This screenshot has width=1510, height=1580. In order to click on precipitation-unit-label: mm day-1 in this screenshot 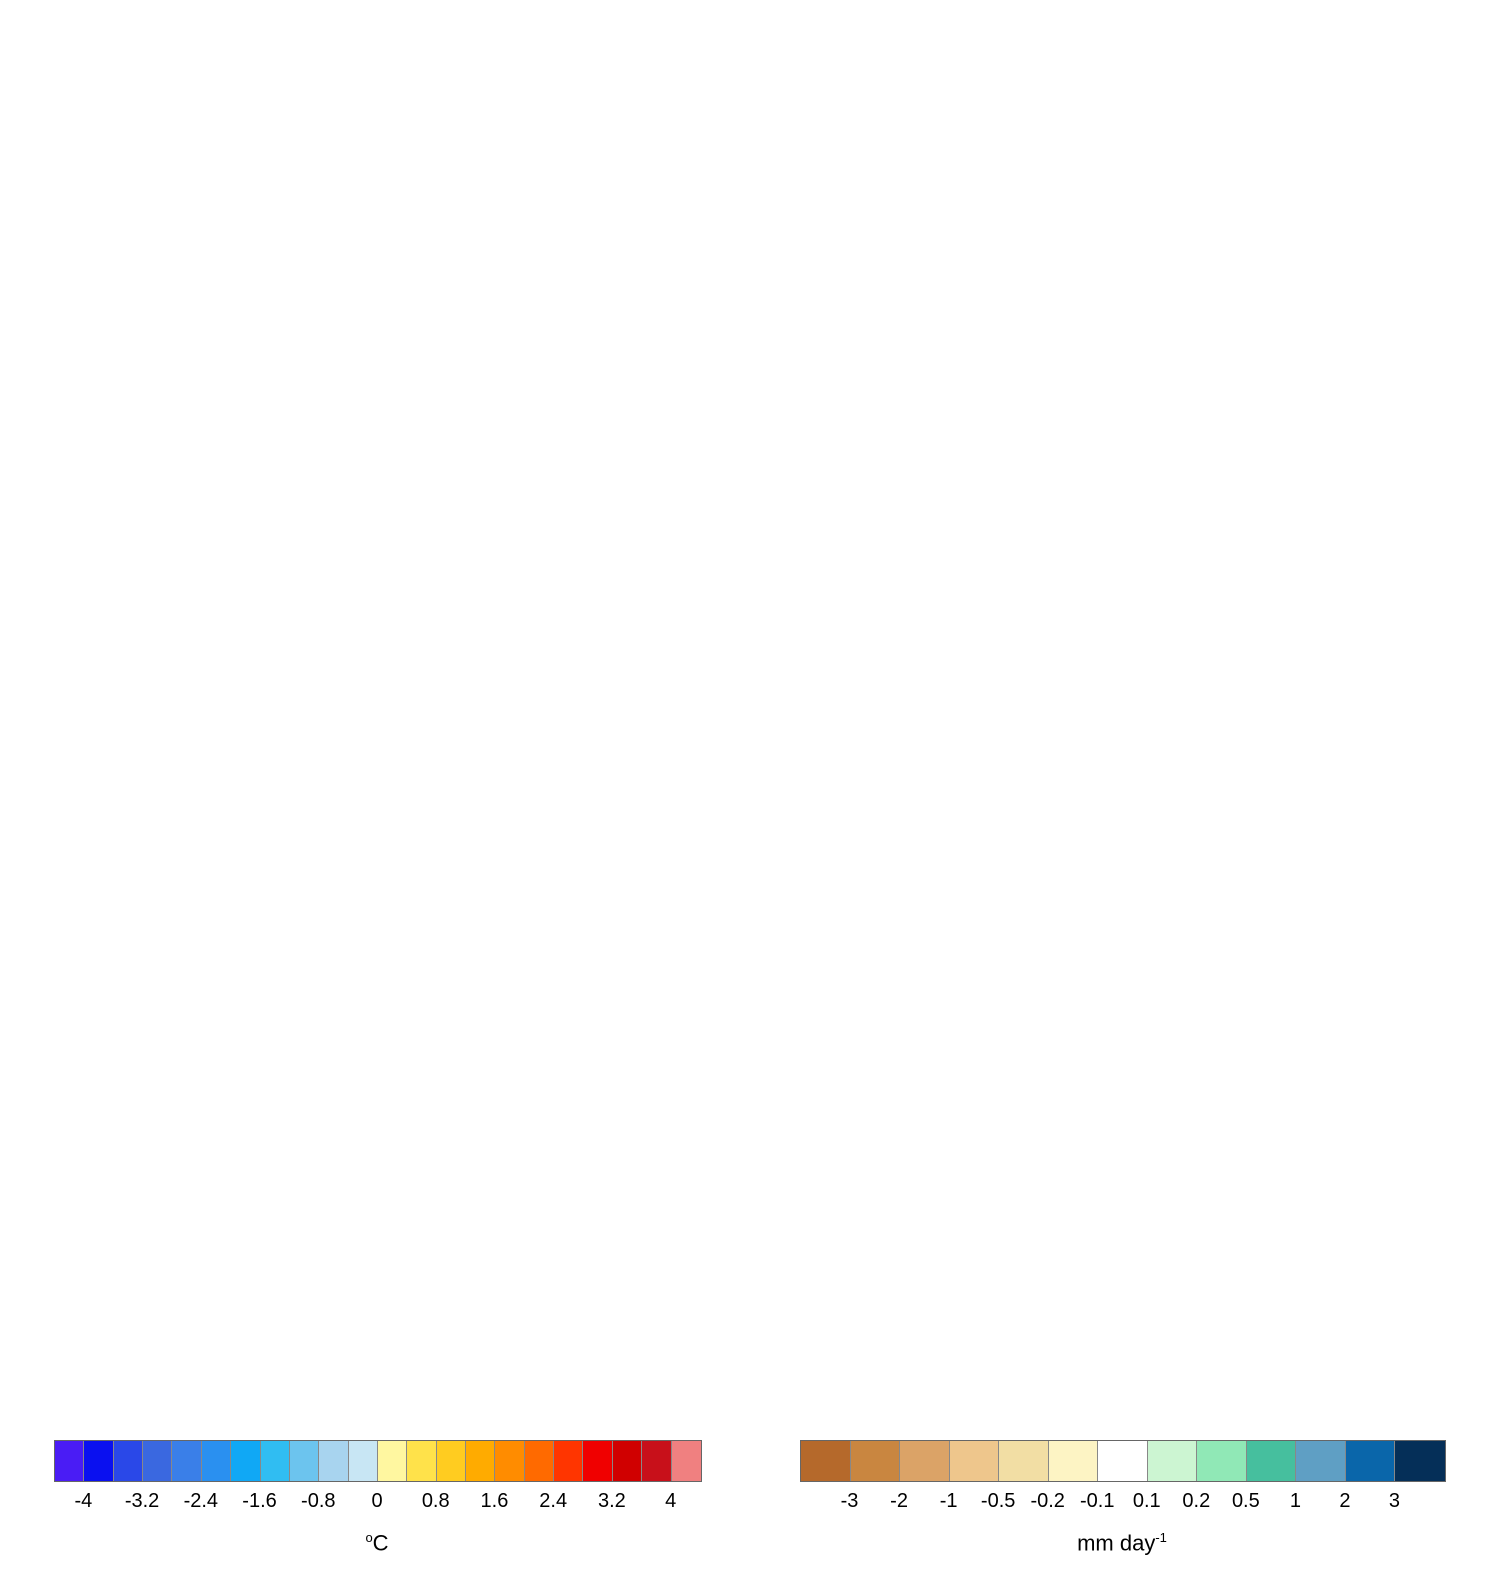, I will do `click(1122, 1543)`.